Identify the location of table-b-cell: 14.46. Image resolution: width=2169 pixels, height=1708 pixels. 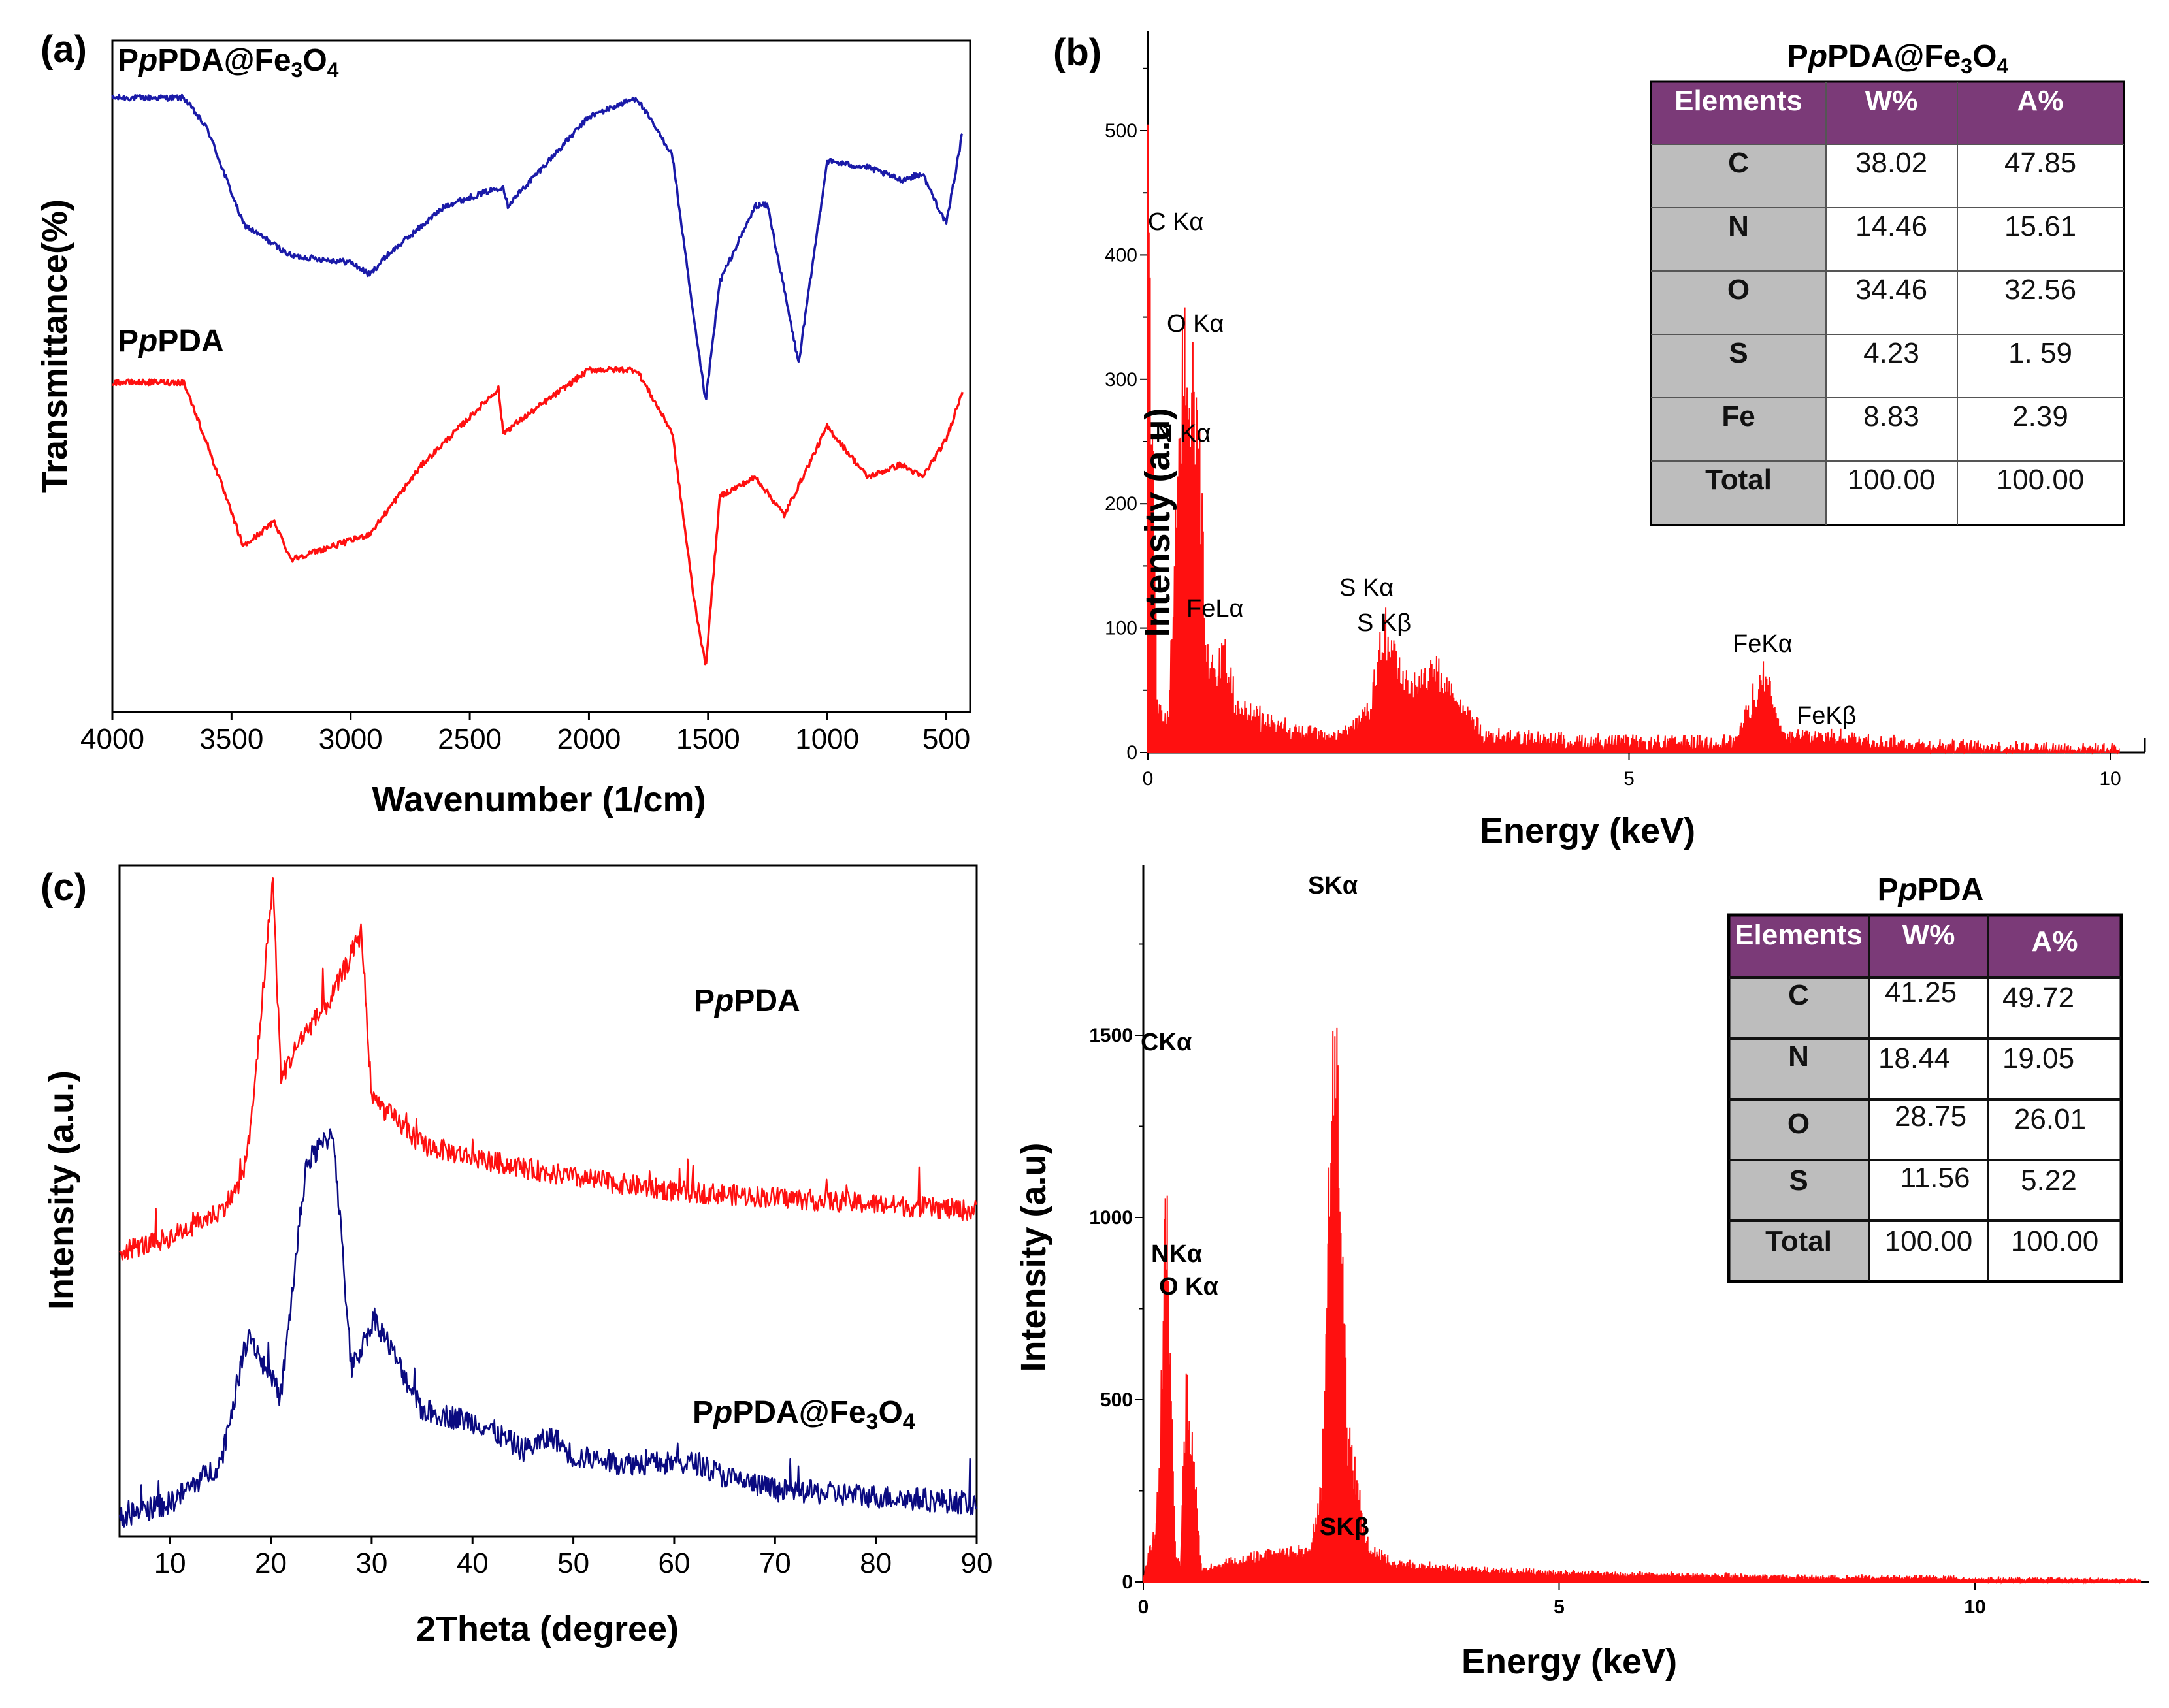
(1891, 226).